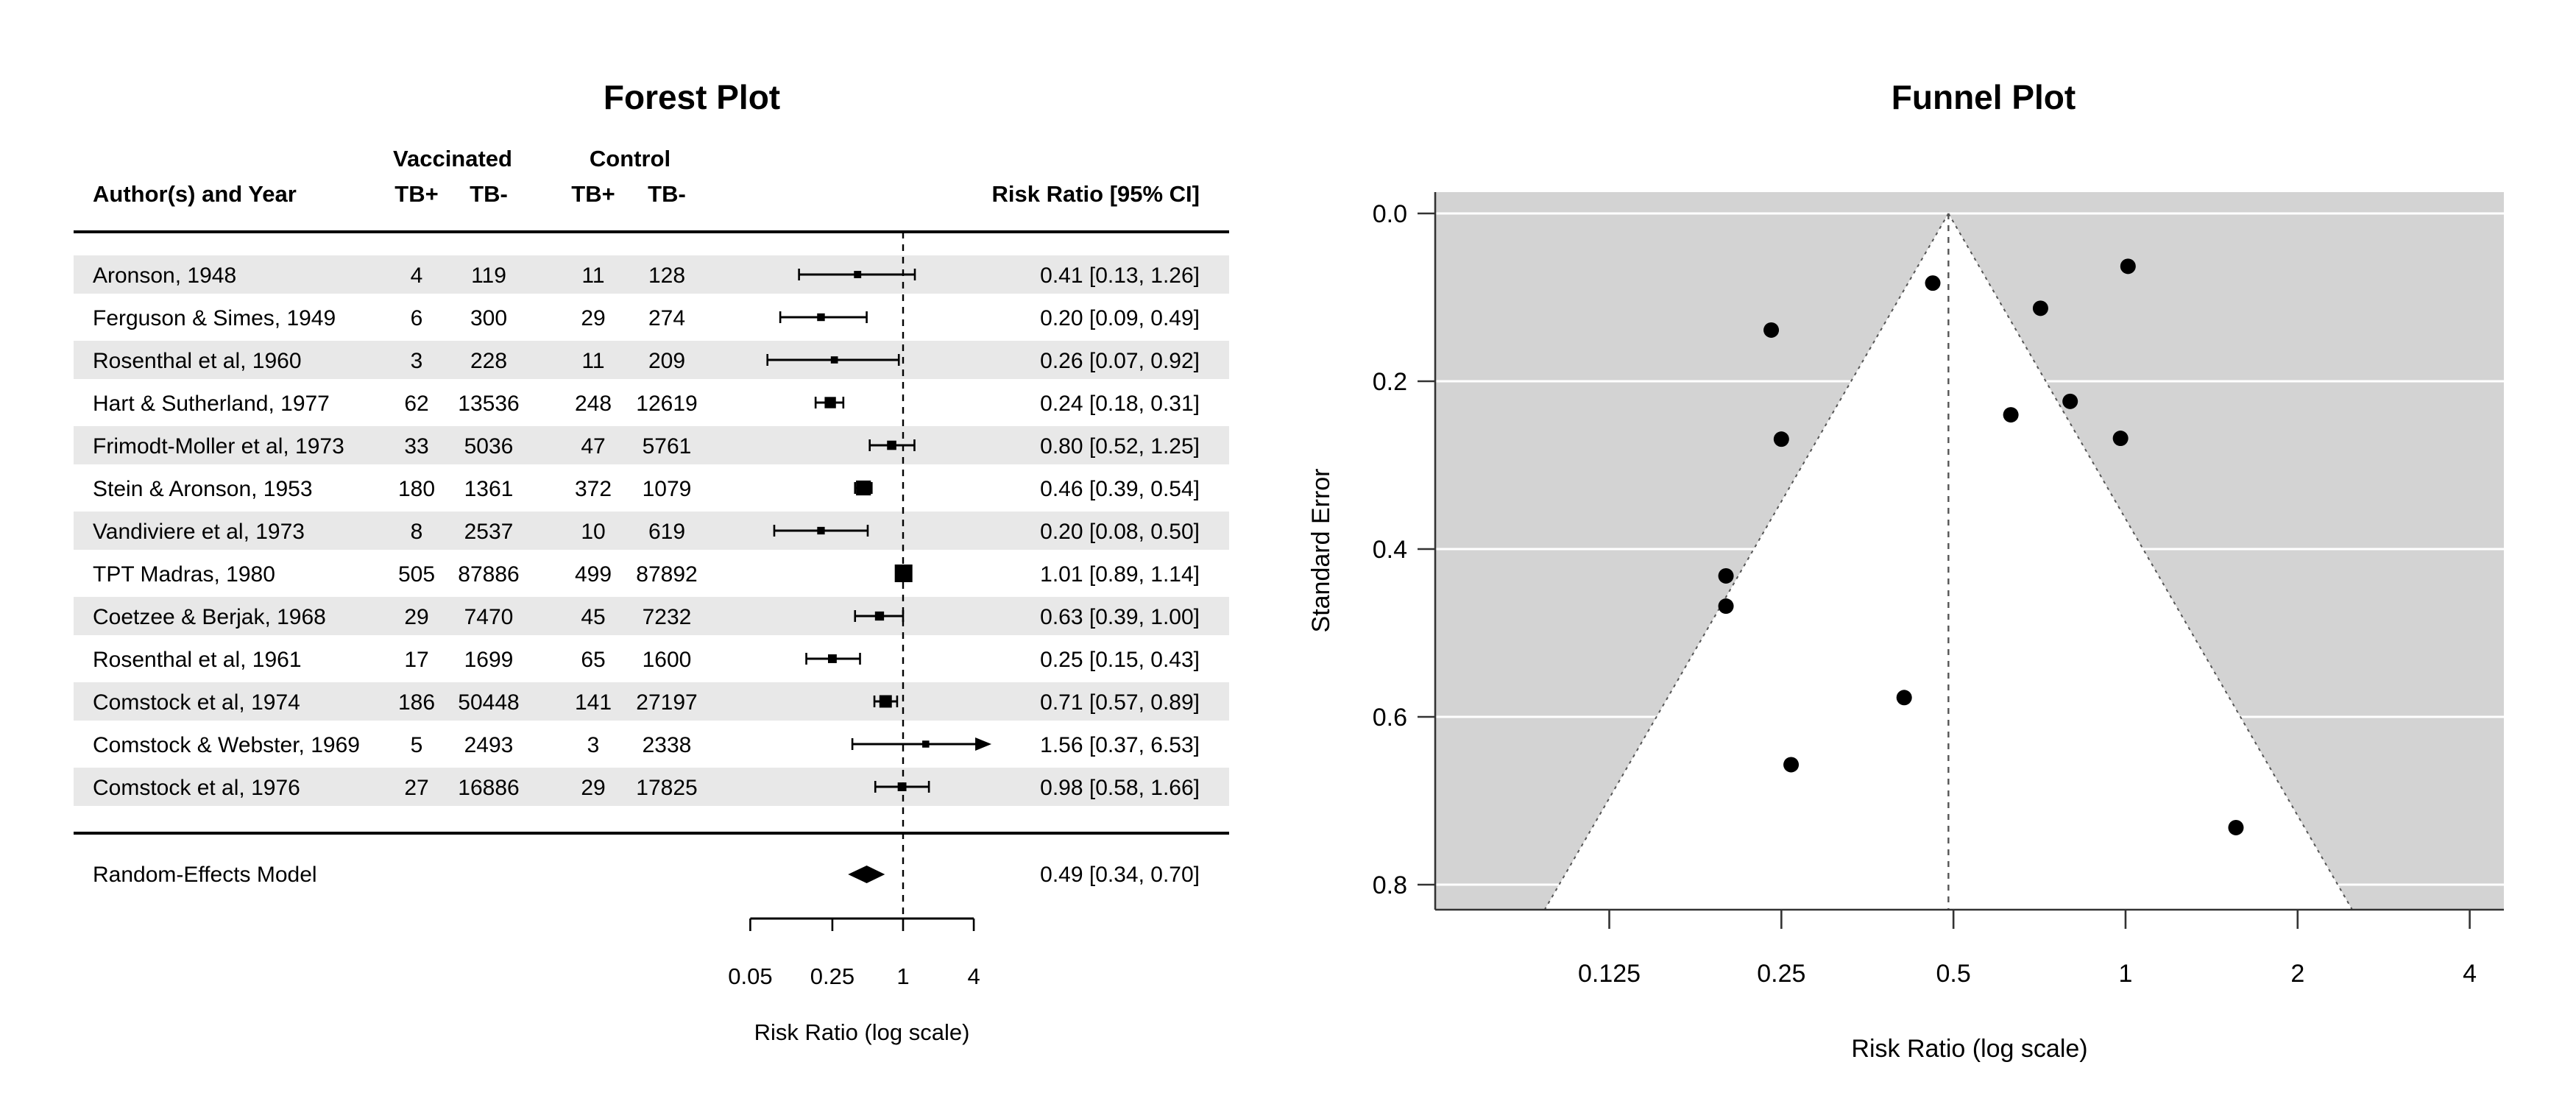 The image size is (2576, 1104). What do you see at coordinates (489, 532) in the screenshot?
I see `vaccinated-tb-neg-count: 2537` at bounding box center [489, 532].